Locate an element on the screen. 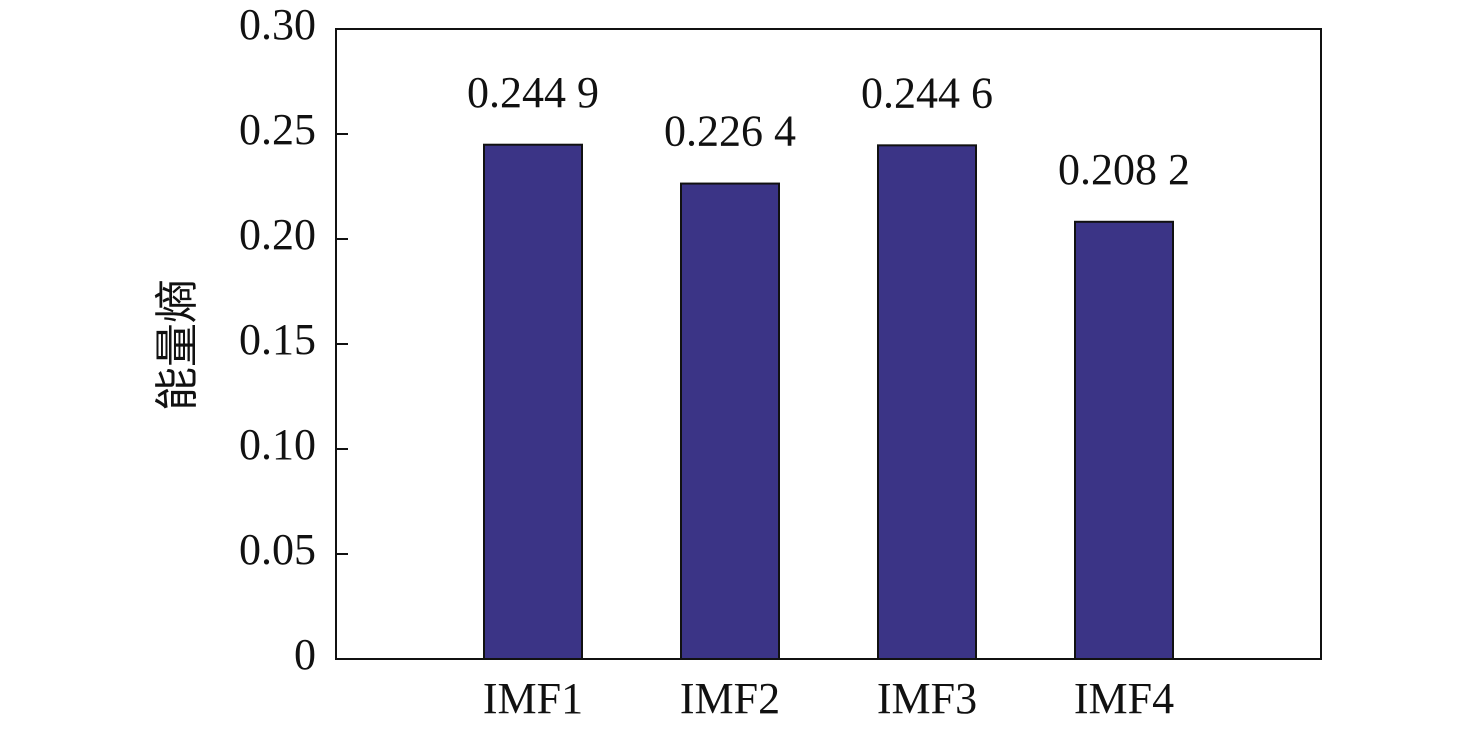 This screenshot has width=1476, height=735. x-tick-label: IMF2 is located at coordinates (730, 698).